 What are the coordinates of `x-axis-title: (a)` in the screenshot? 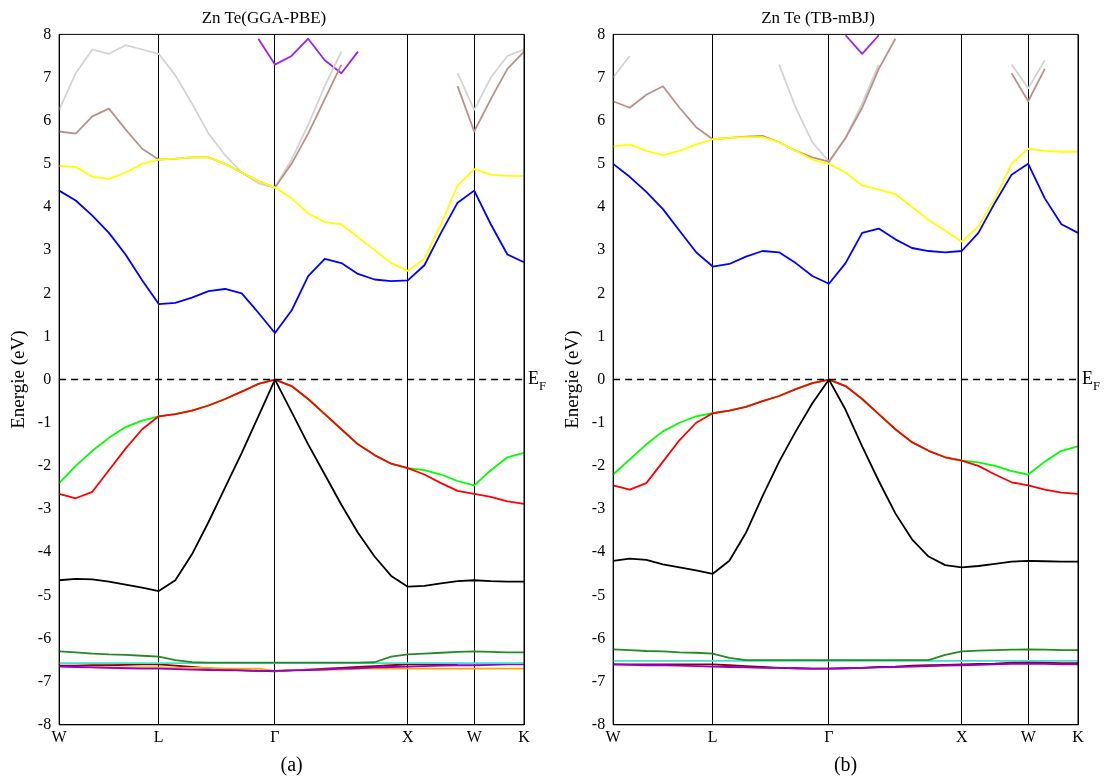 It's located at (291, 765).